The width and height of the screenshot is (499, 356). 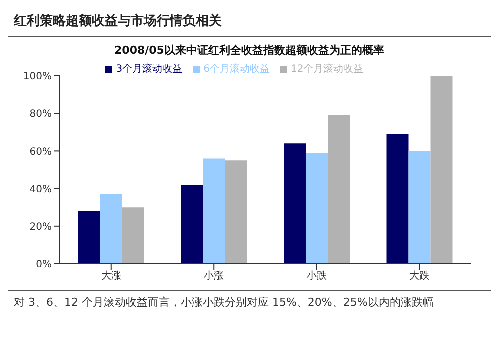 What do you see at coordinates (316, 276) in the screenshot?
I see `x-tick-label: 小跌` at bounding box center [316, 276].